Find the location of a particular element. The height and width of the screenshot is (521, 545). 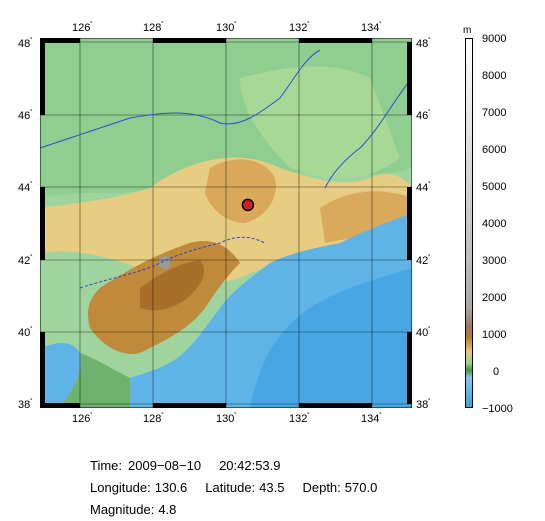

top-lon-label-128: 128˚ is located at coordinates (153, 28).